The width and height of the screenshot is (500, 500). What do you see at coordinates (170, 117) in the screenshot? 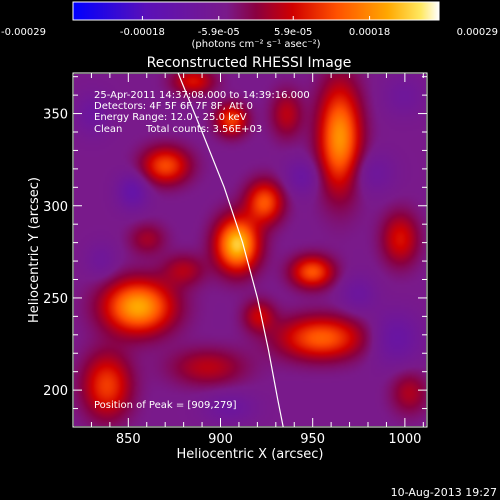
I see `annotation-energy-range: Energy Range: 12.0 - 25.0 keV` at bounding box center [170, 117].